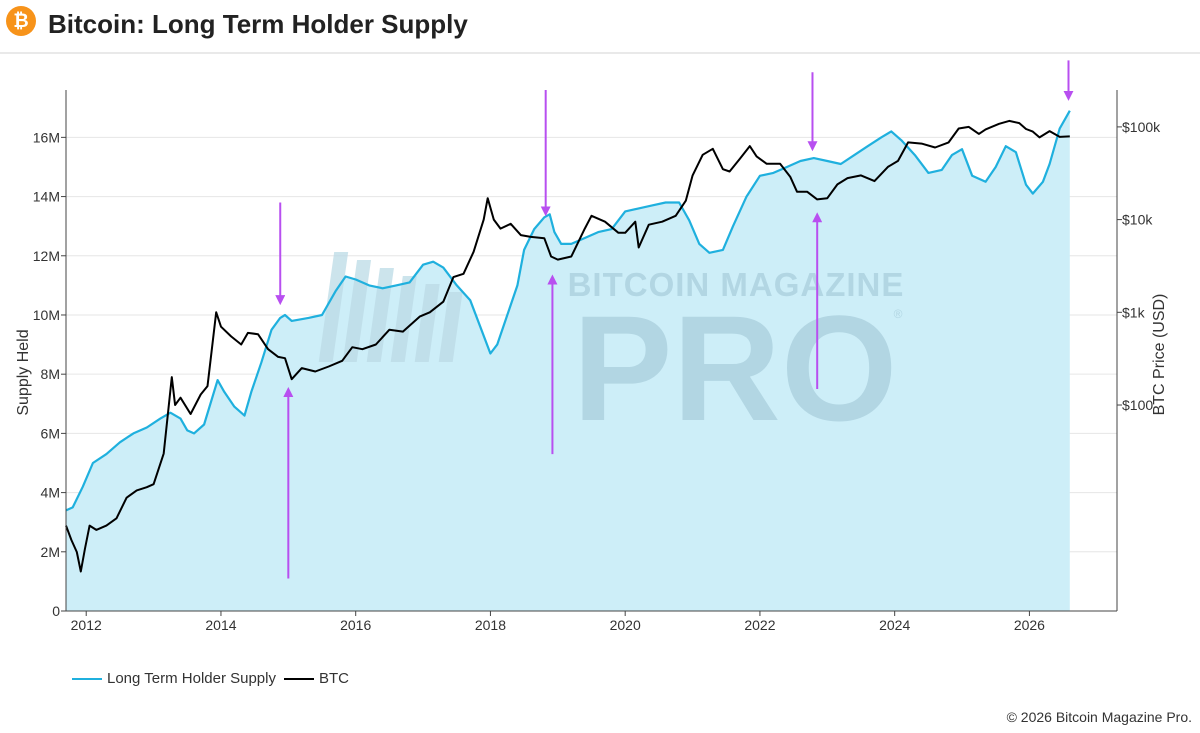 The image size is (1200, 733). What do you see at coordinates (734, 368) in the screenshot?
I see `watermark-text-line2: PRO` at bounding box center [734, 368].